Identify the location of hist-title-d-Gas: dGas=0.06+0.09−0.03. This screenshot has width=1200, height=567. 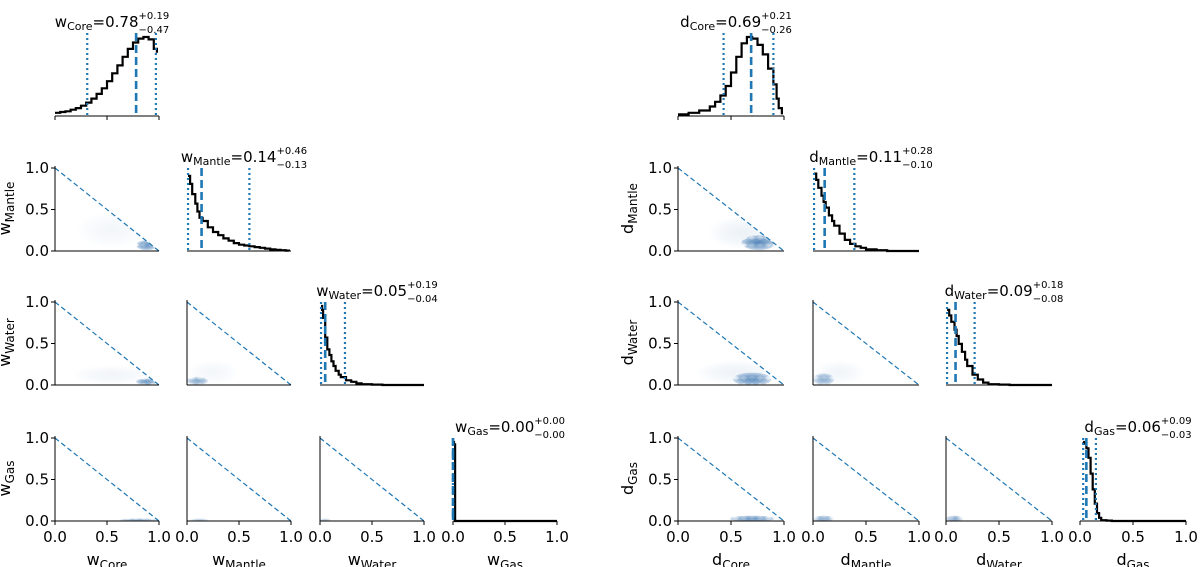
(1137, 428).